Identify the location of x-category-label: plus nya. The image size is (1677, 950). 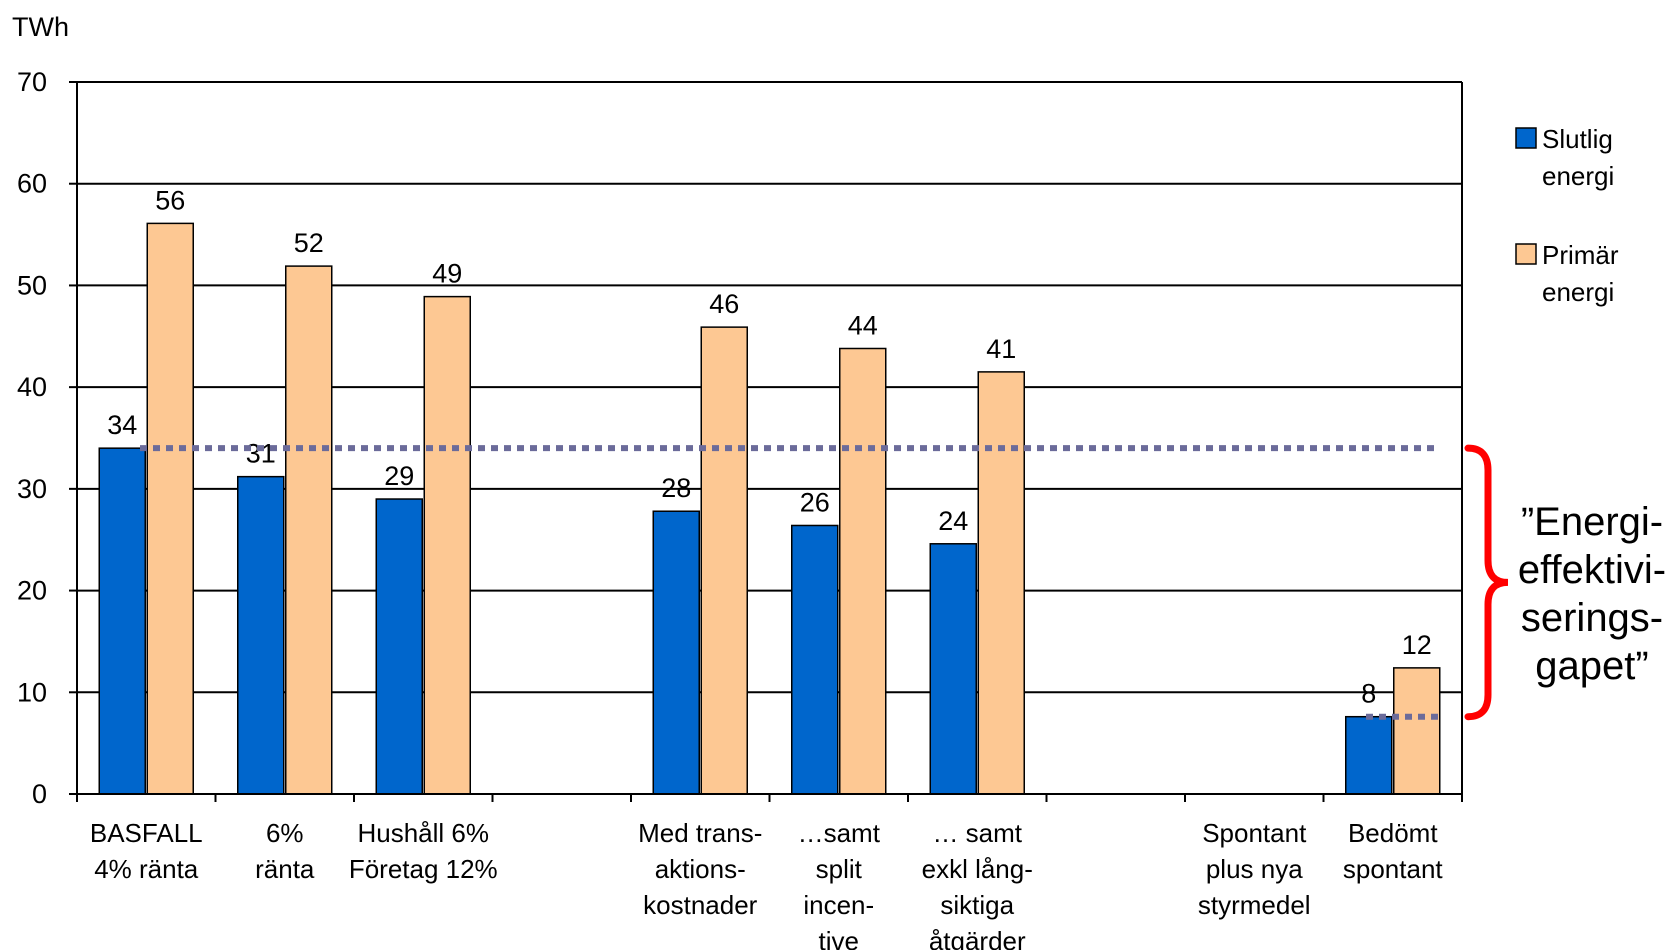
(1254, 869).